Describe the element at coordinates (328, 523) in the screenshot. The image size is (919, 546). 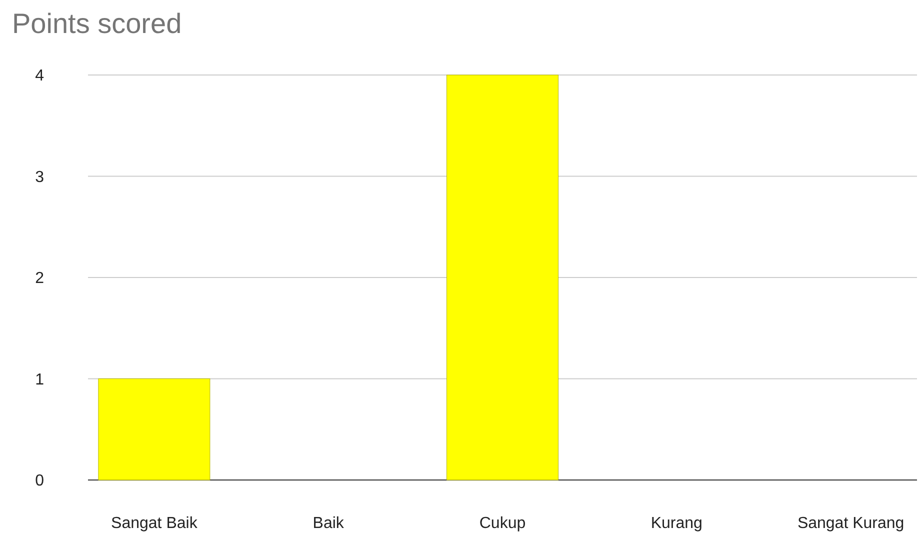
I see `x-tick-label: Baik` at that location.